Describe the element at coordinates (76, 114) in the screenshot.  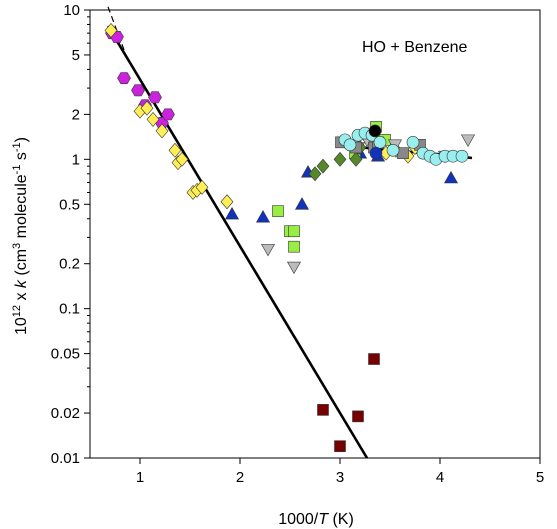
I see `y-tick-label: 2` at that location.